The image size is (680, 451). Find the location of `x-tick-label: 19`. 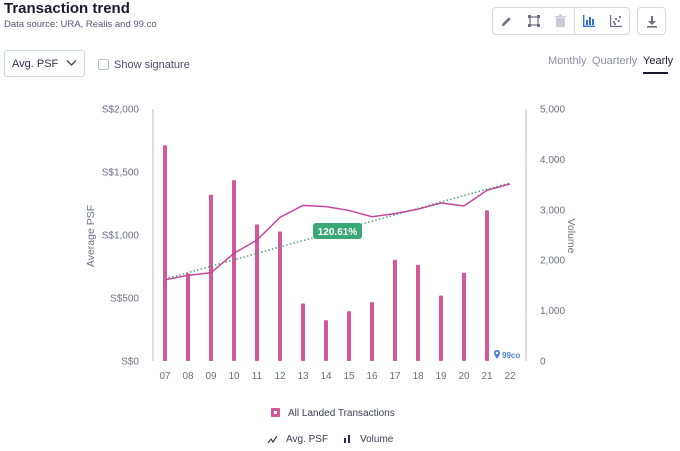

x-tick-label: 19 is located at coordinates (441, 376).